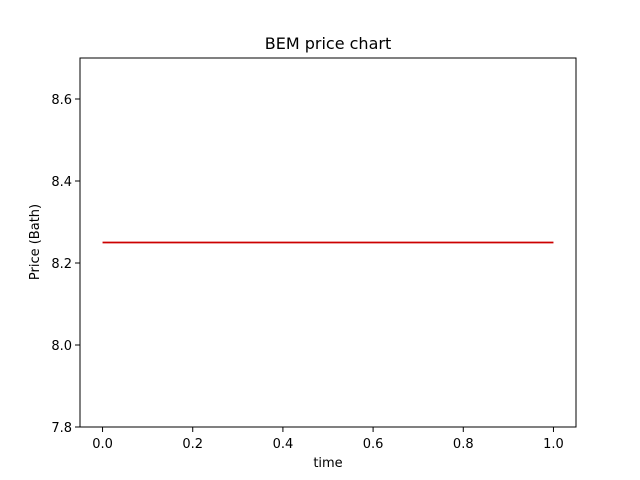 The image size is (640, 480). What do you see at coordinates (328, 43) in the screenshot?
I see `chart-title: BEM price chart` at bounding box center [328, 43].